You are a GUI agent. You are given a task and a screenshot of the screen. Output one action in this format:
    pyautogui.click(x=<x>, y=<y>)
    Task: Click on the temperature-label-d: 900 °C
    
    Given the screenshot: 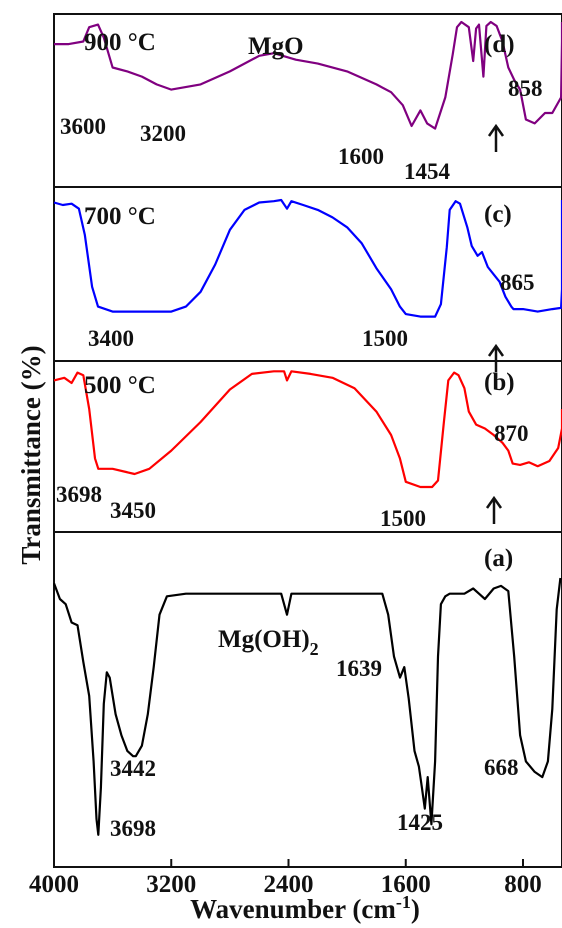 What is the action you would take?
    pyautogui.click(x=120, y=42)
    